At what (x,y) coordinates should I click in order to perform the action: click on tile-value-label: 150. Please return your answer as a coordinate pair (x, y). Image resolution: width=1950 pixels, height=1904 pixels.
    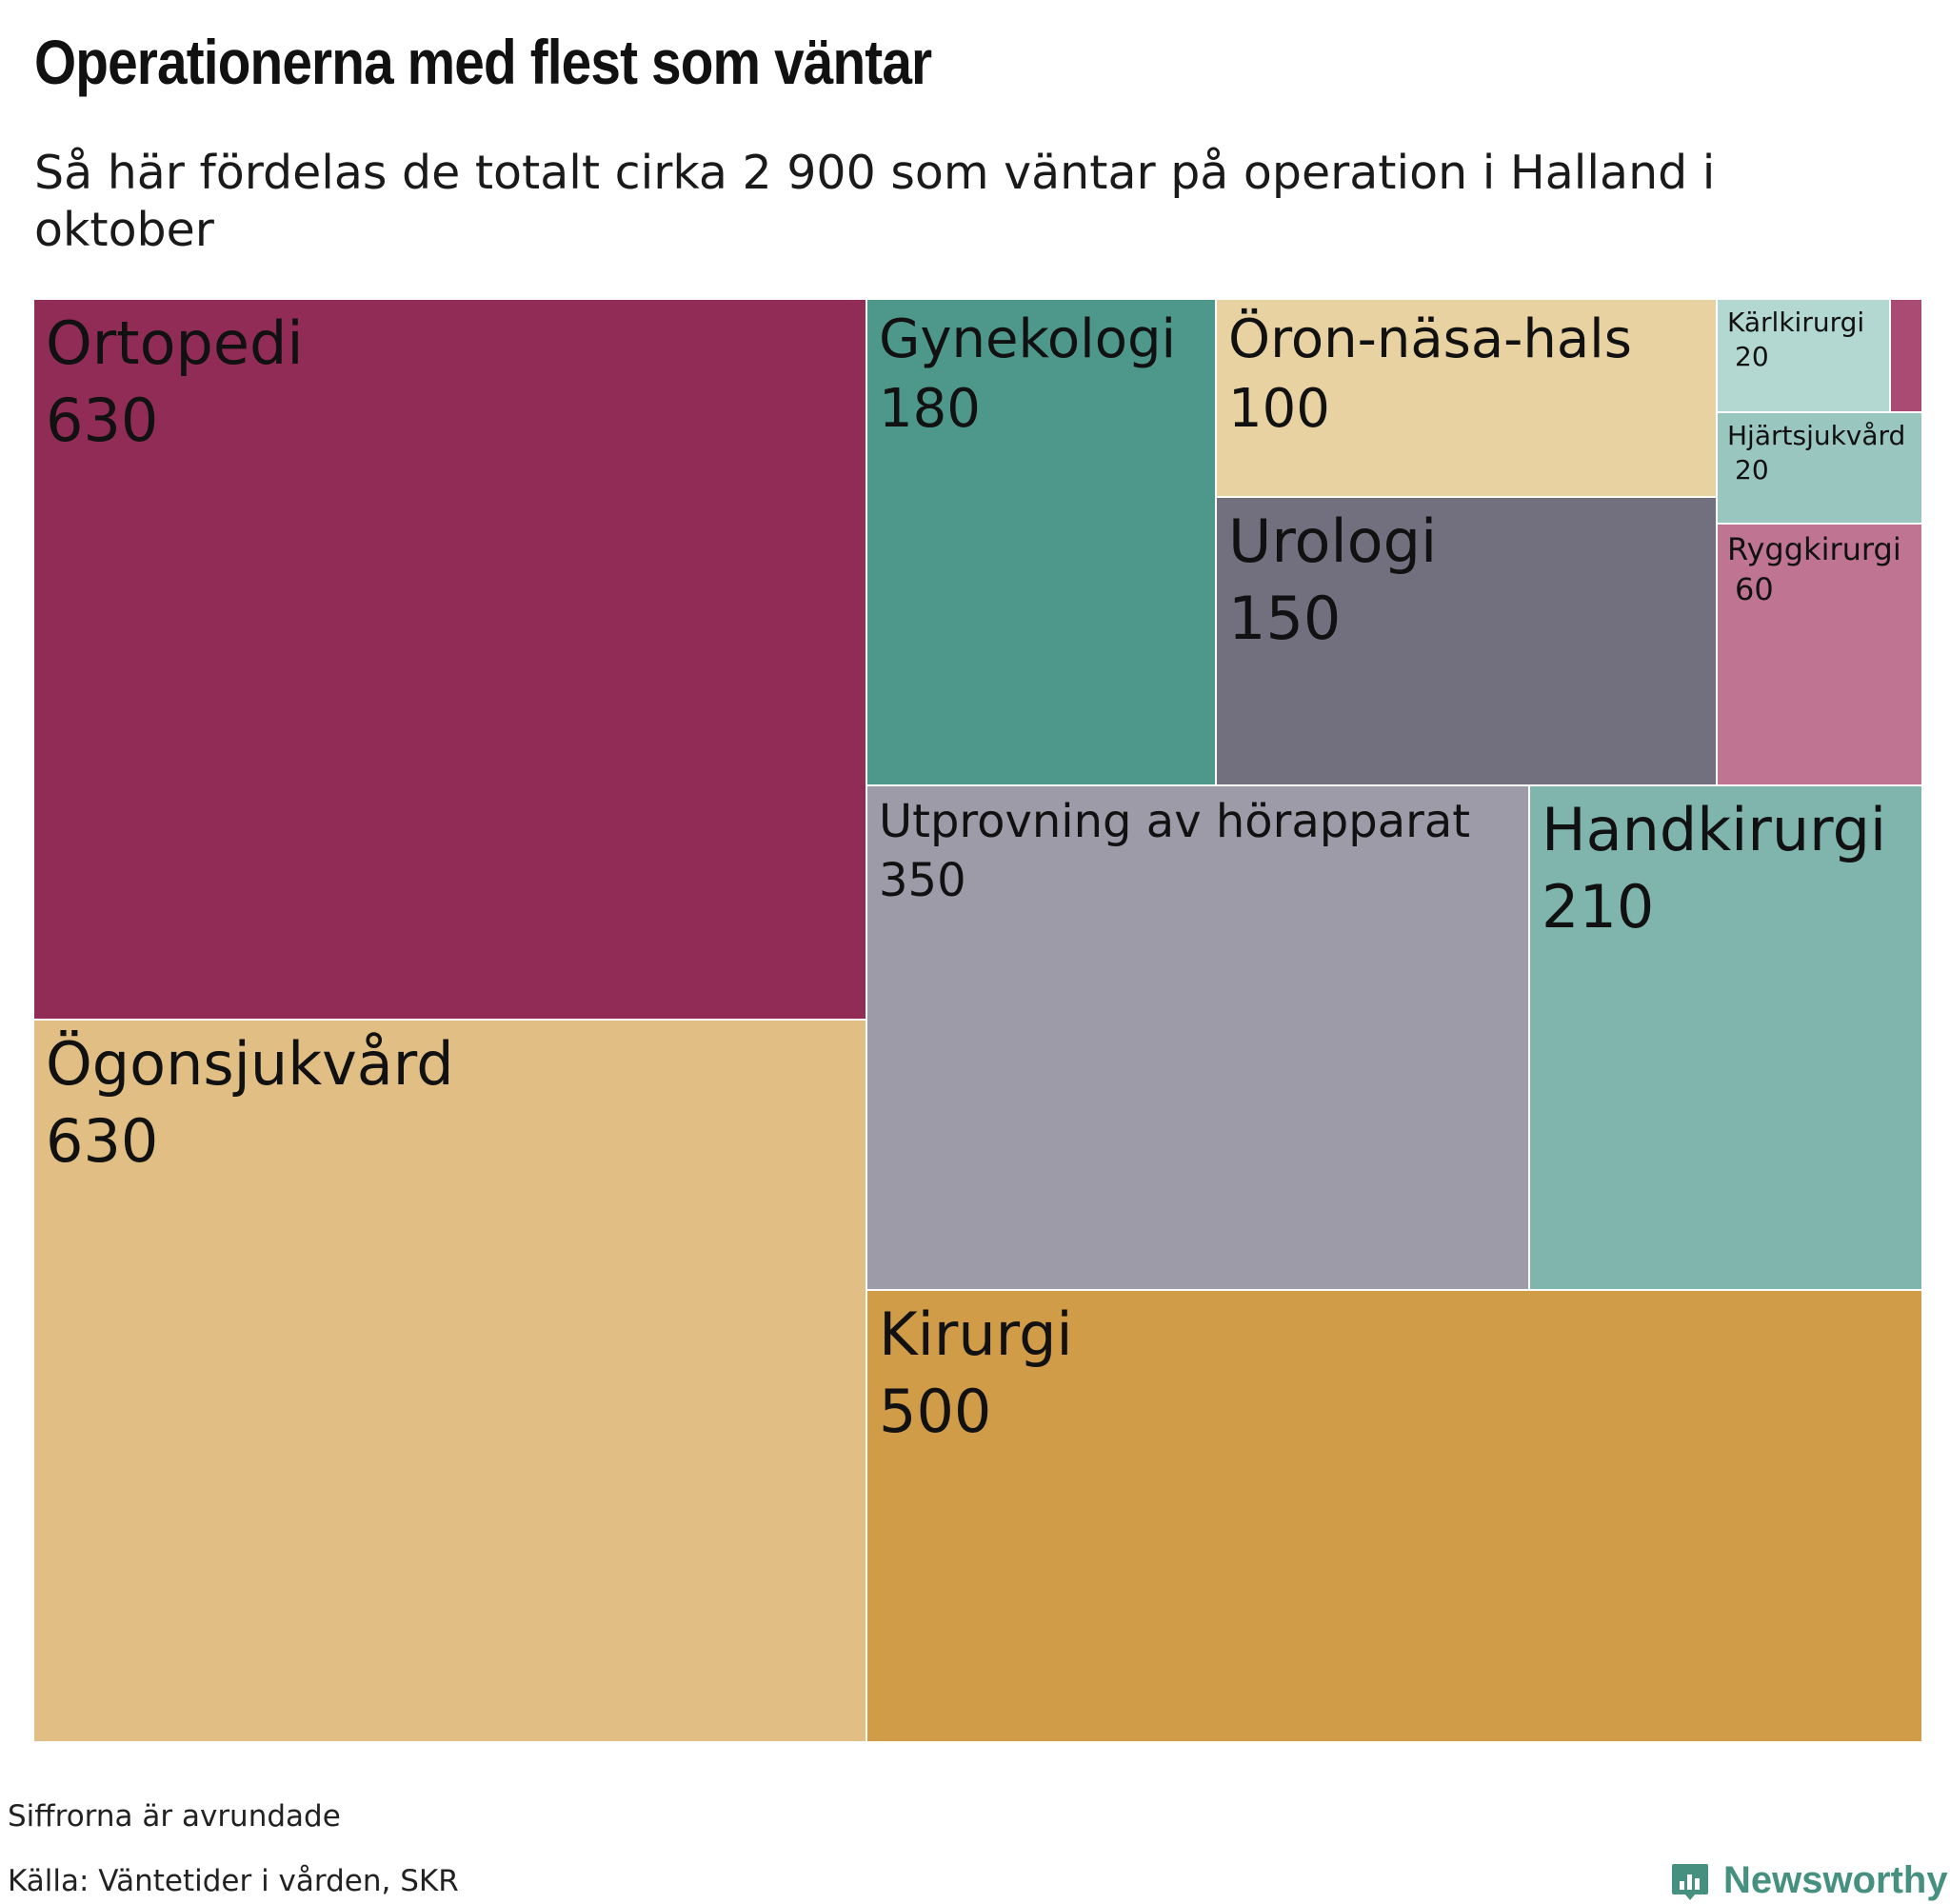
    Looking at the image, I should click on (1285, 618).